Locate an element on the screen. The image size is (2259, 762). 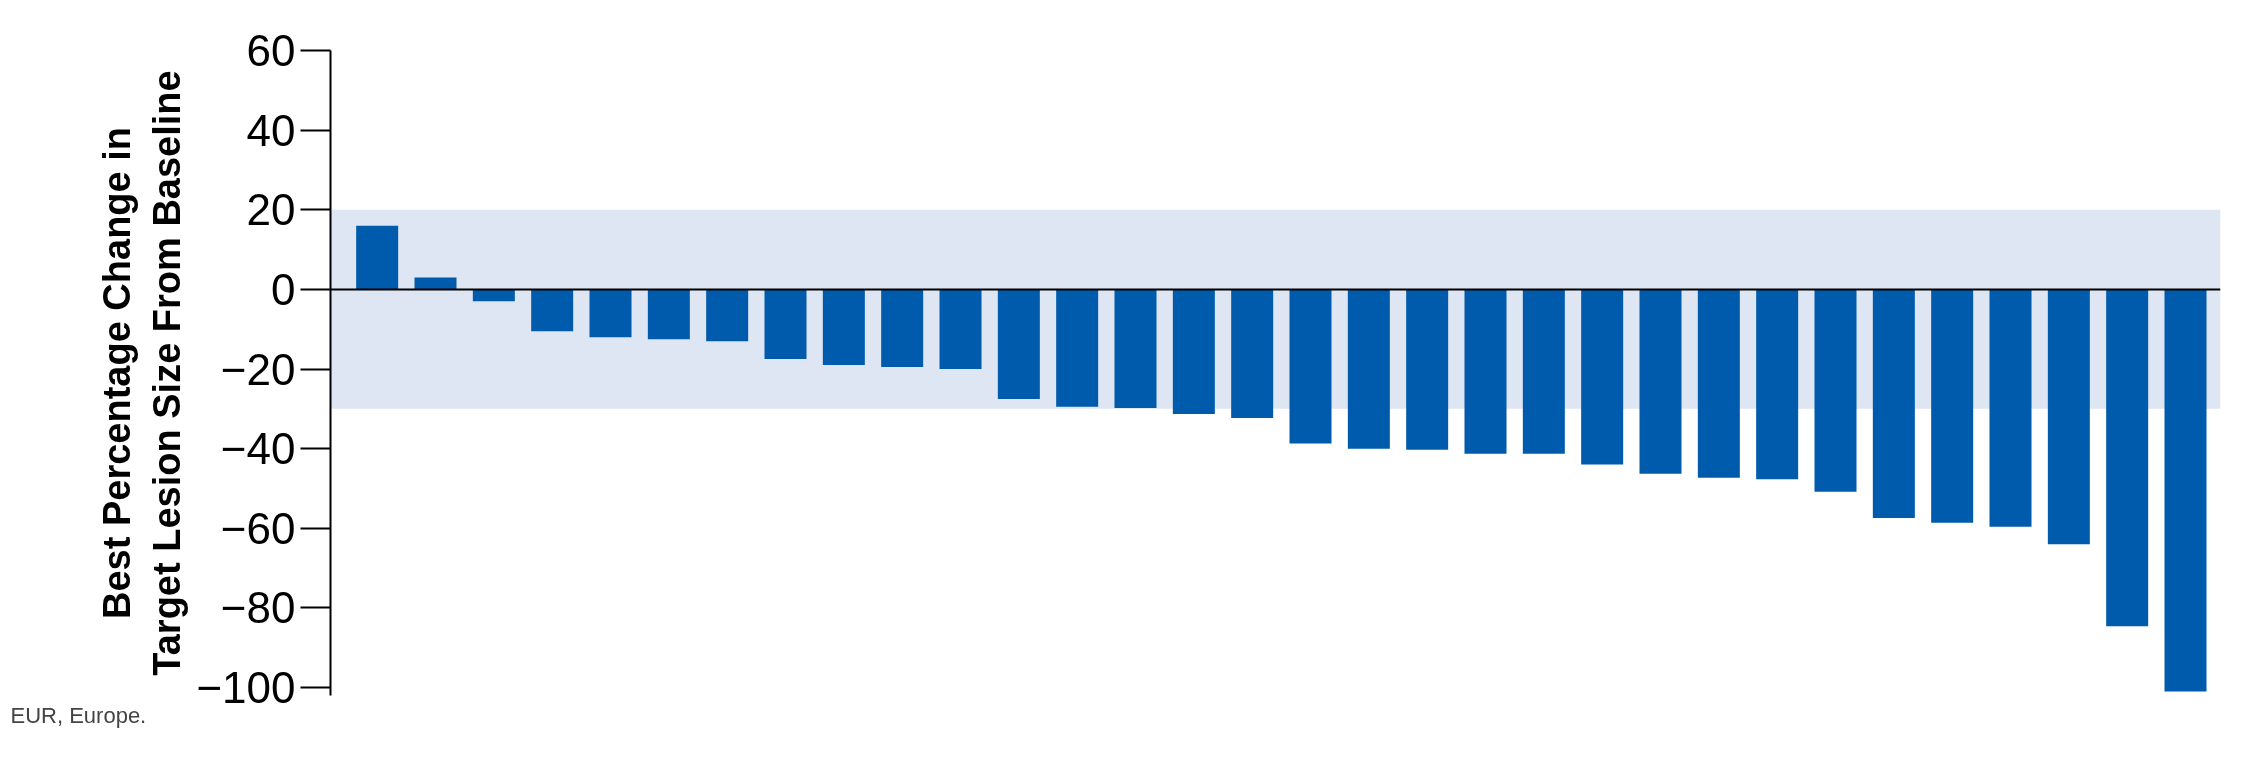
y-tick-label: −80 is located at coordinates (258, 608).